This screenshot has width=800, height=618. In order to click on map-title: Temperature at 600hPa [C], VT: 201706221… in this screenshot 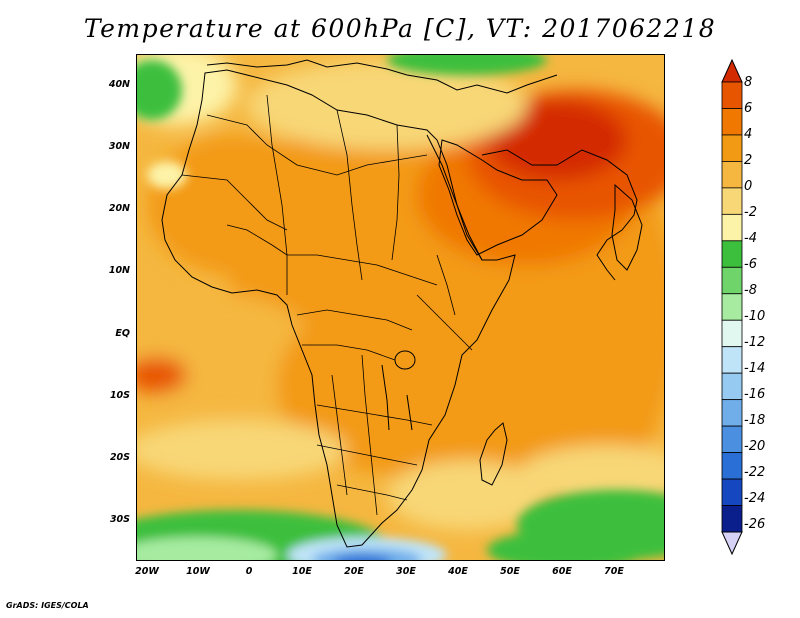, I will do `click(400, 28)`.